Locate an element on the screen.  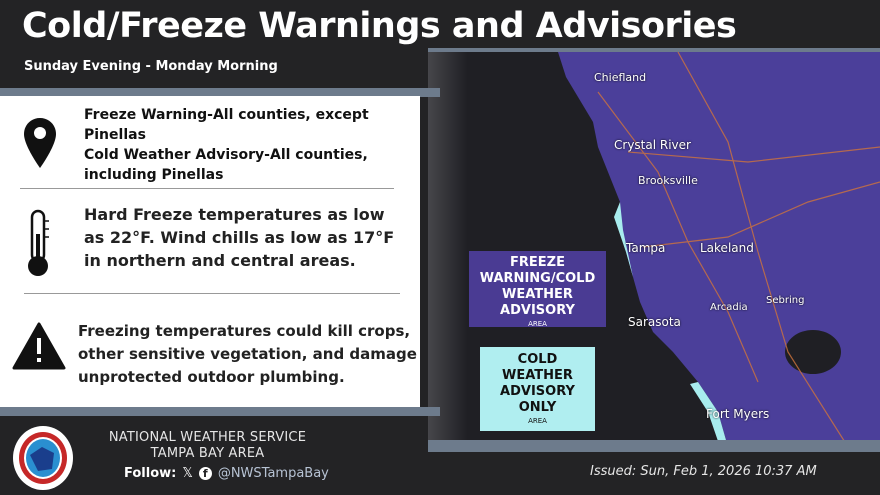
org-name: NATIONAL WEATHER SERVICE is located at coordinates (207, 437).